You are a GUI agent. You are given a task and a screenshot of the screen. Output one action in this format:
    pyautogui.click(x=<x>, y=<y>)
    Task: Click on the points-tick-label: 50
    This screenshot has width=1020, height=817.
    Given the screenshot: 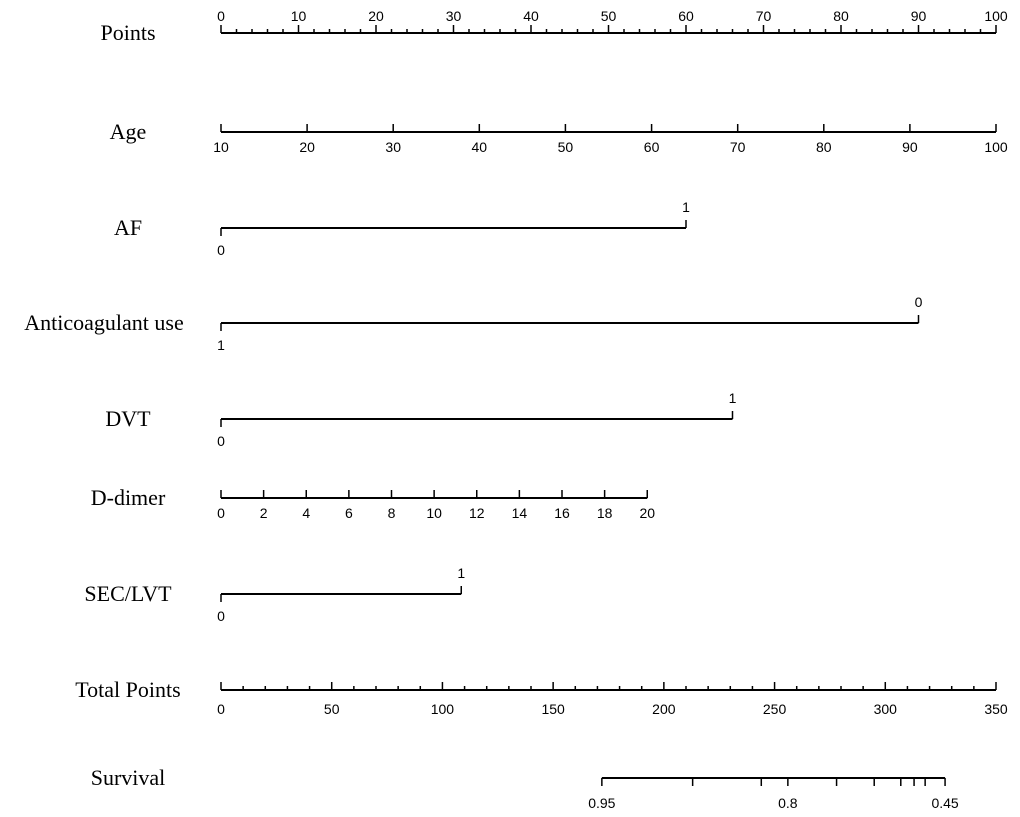 What is the action you would take?
    pyautogui.click(x=609, y=16)
    